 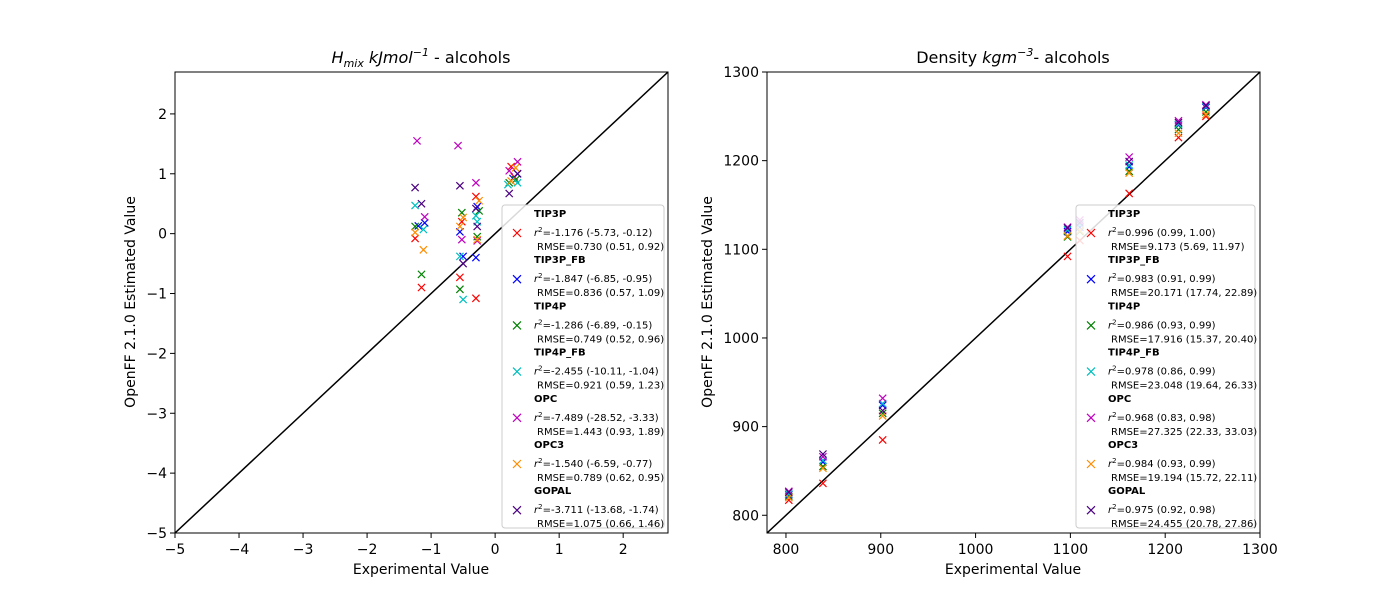 What do you see at coordinates (421, 58) in the screenshot?
I see `hmix-title: Hmix kJmol−1 - alcohols` at bounding box center [421, 58].